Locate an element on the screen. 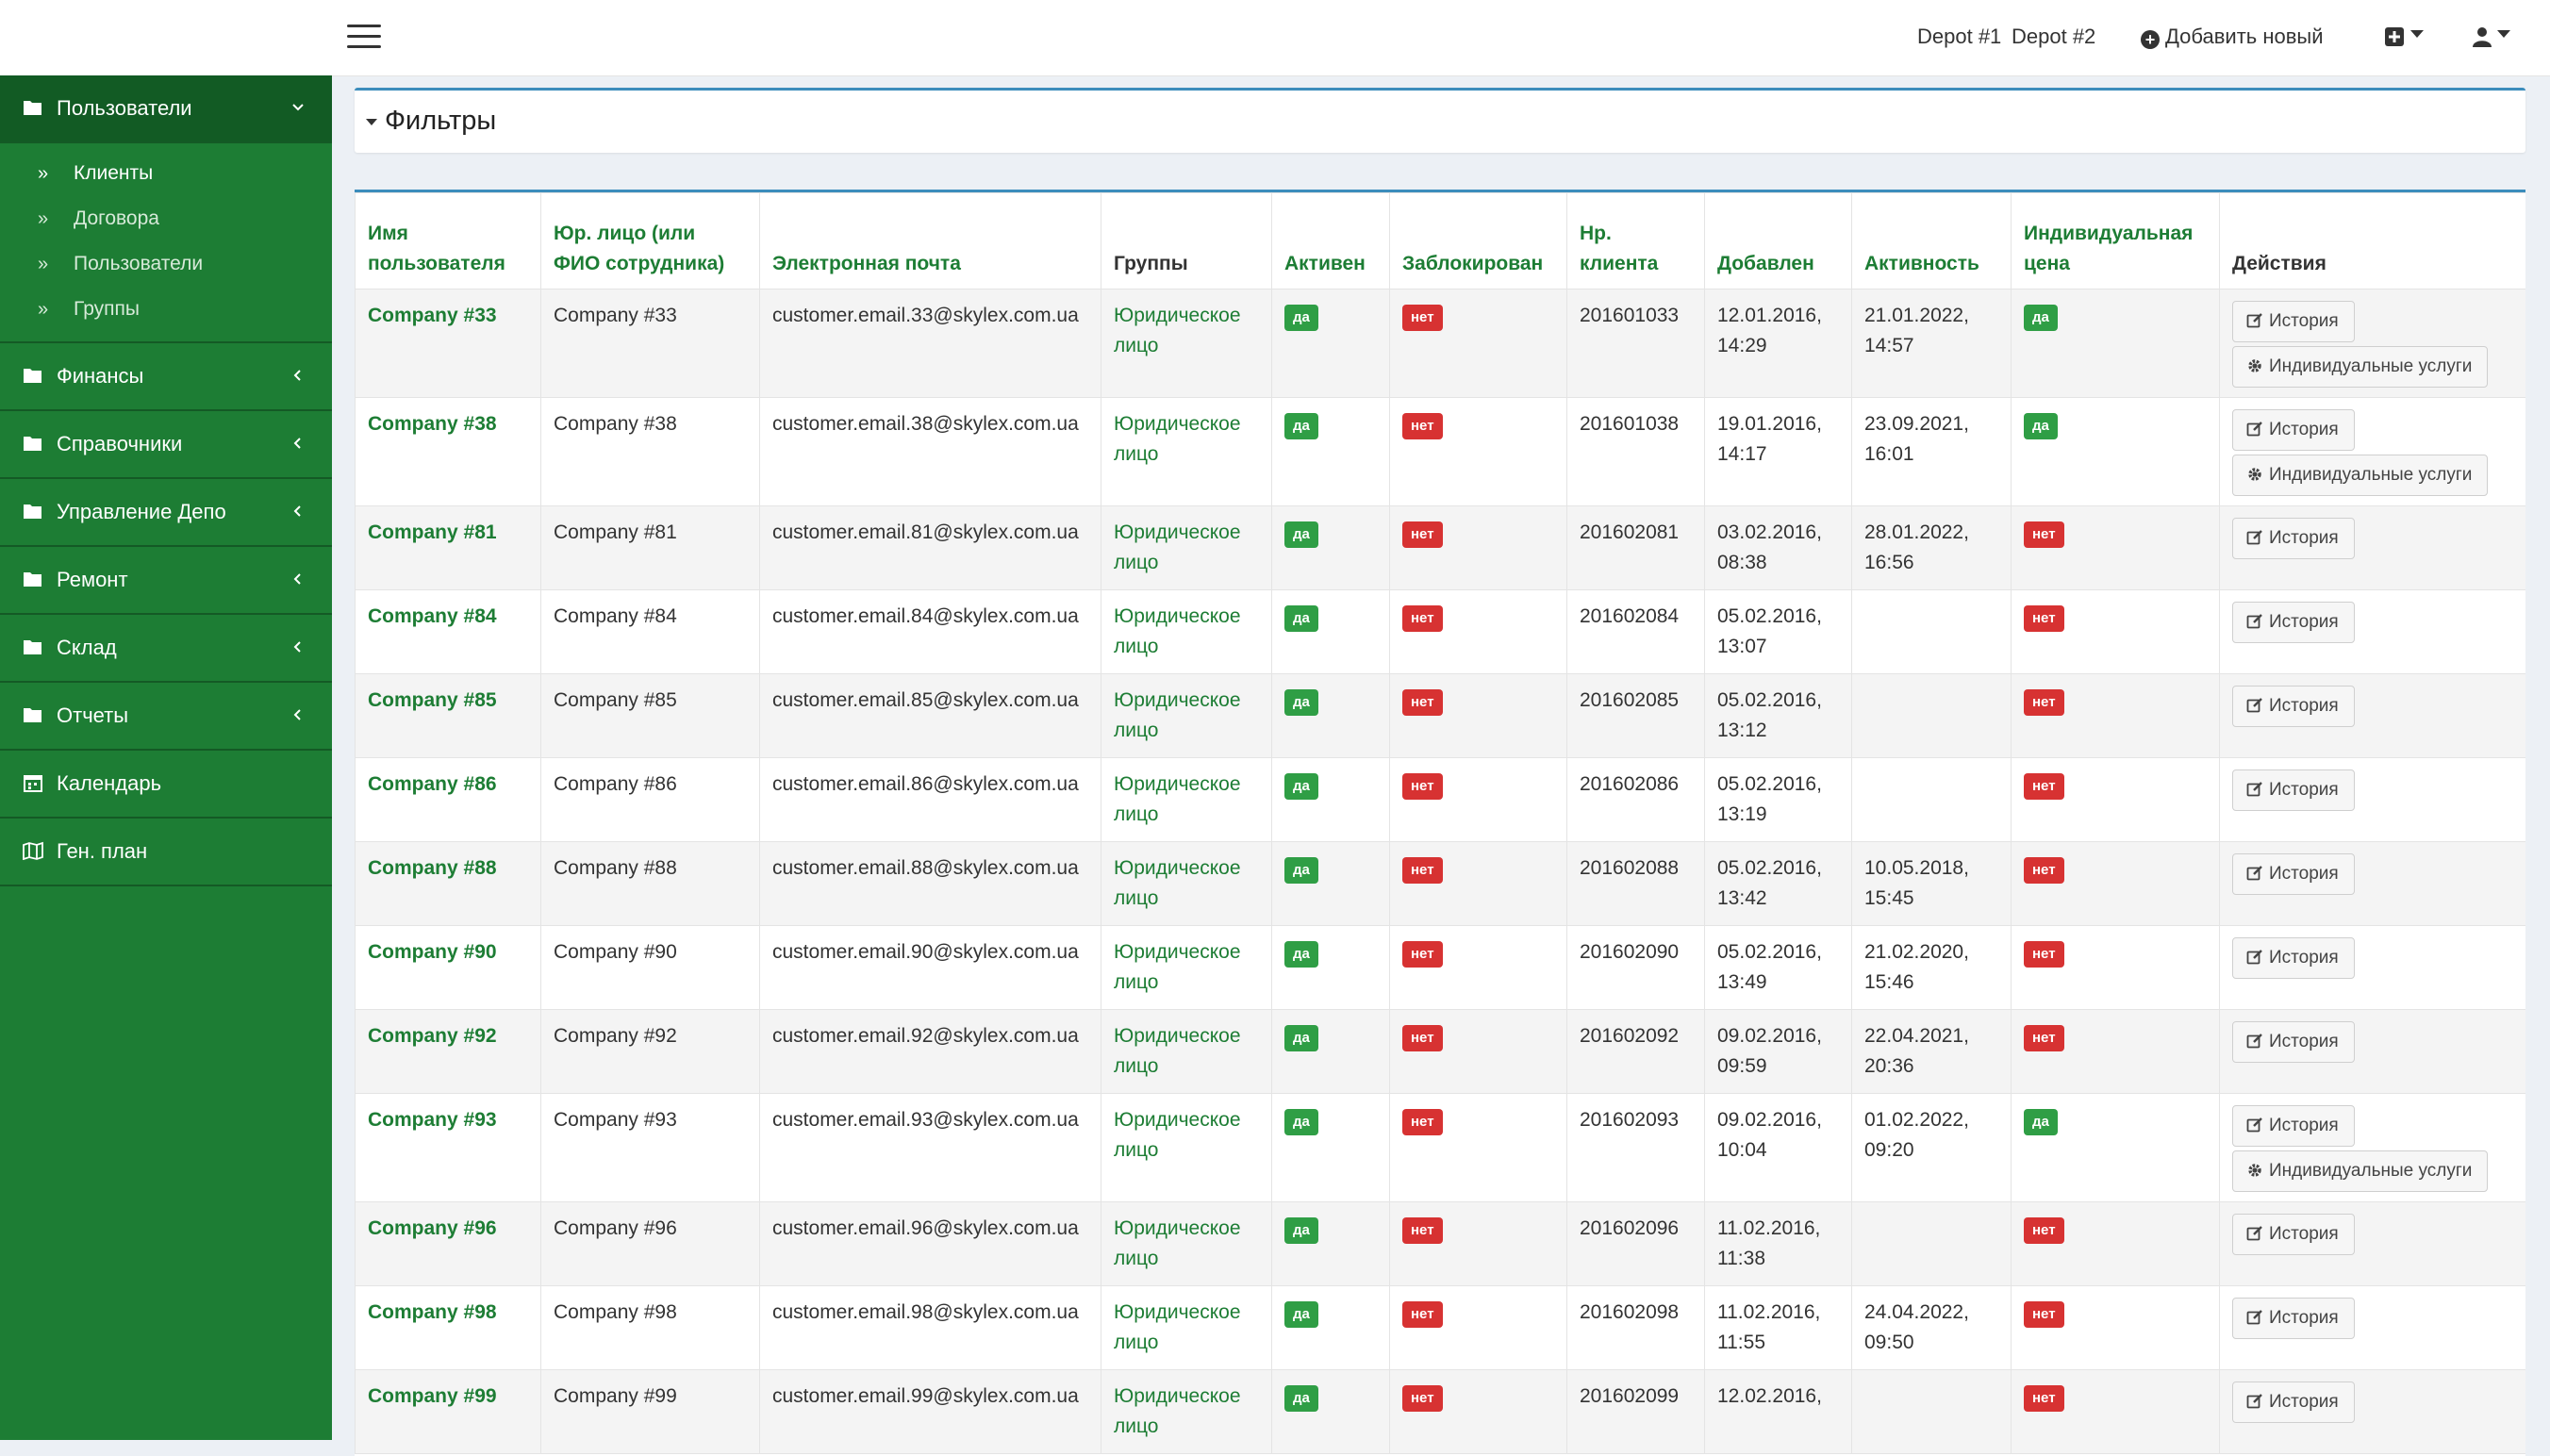  client-name-link: Company #84 is located at coordinates (432, 616).